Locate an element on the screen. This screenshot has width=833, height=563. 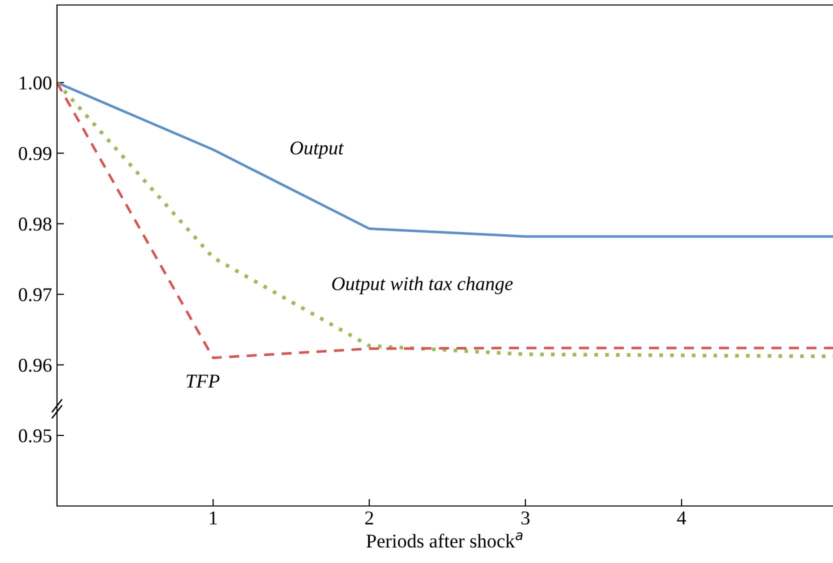
x-tick-label: 3 is located at coordinates (525, 518).